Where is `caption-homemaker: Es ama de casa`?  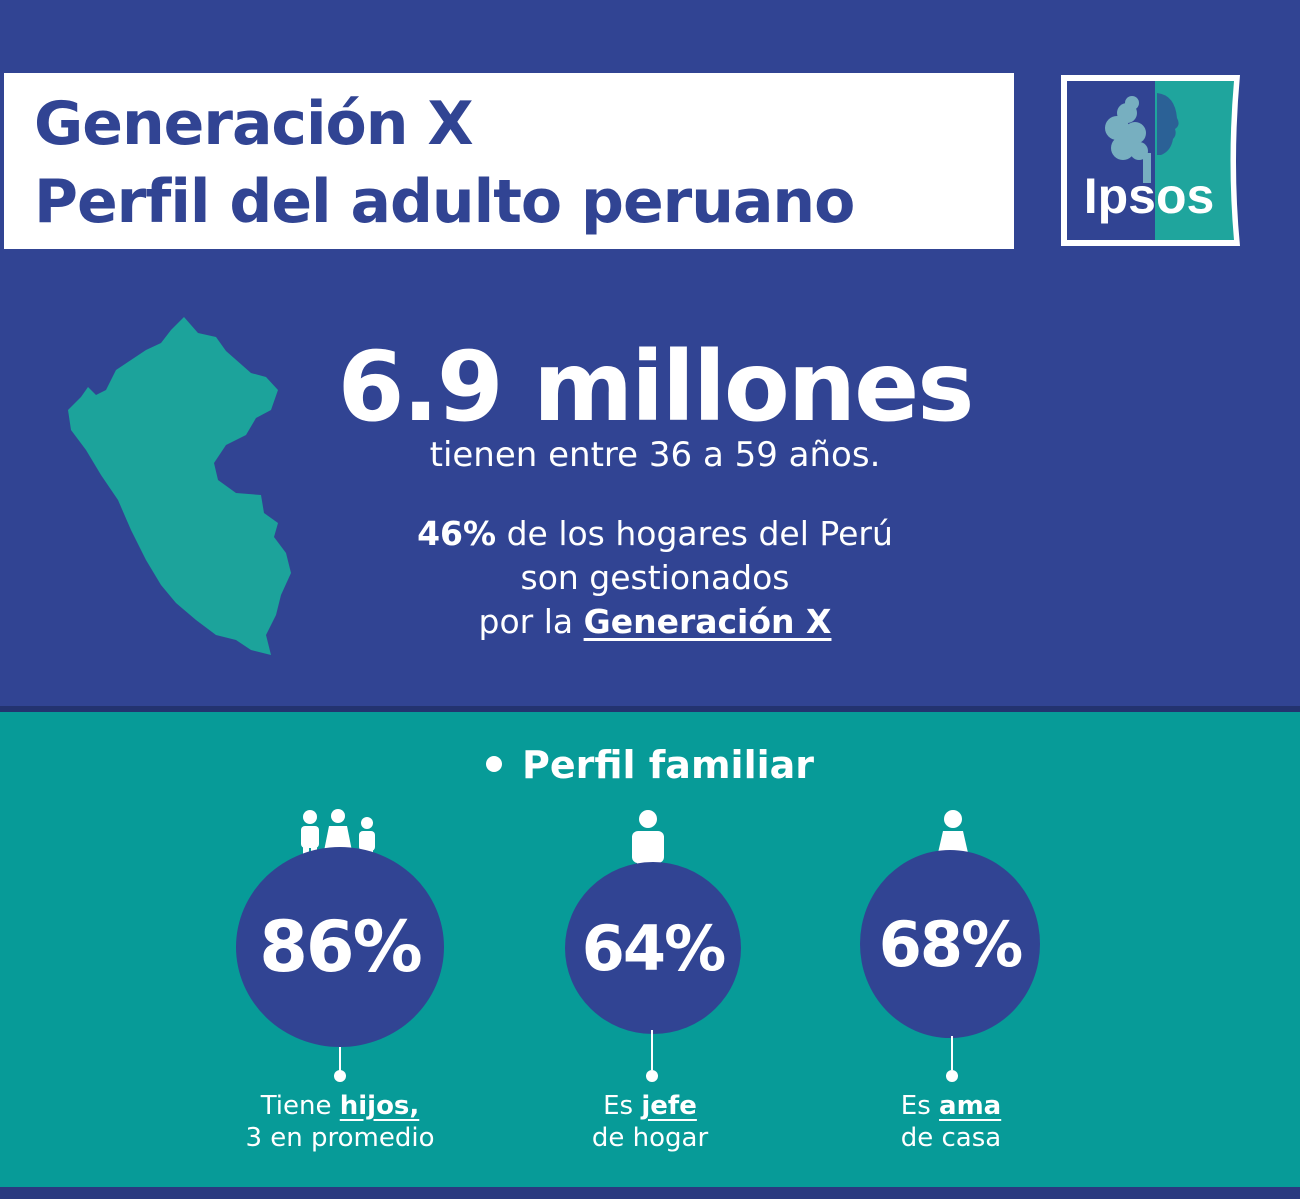 caption-homemaker: Es ama de casa is located at coordinates (951, 1122).